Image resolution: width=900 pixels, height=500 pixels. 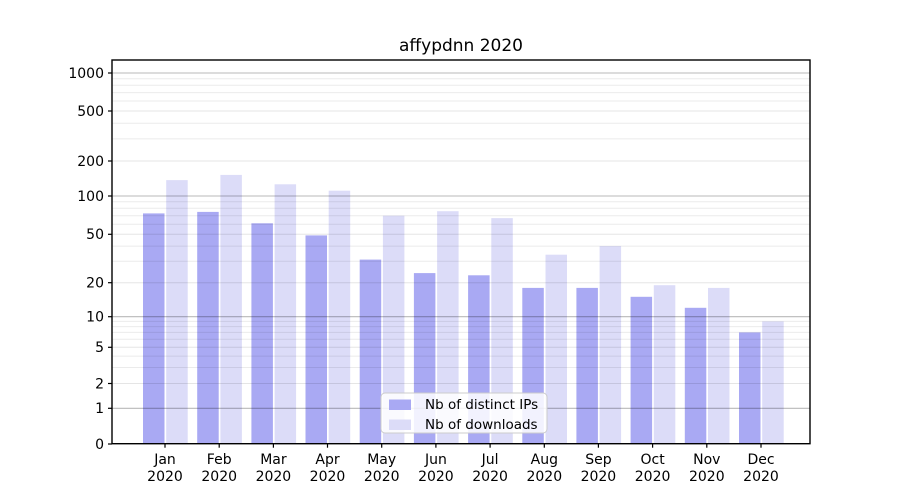 What do you see at coordinates (95, 318) in the screenshot?
I see `y-tick-label: 10` at bounding box center [95, 318].